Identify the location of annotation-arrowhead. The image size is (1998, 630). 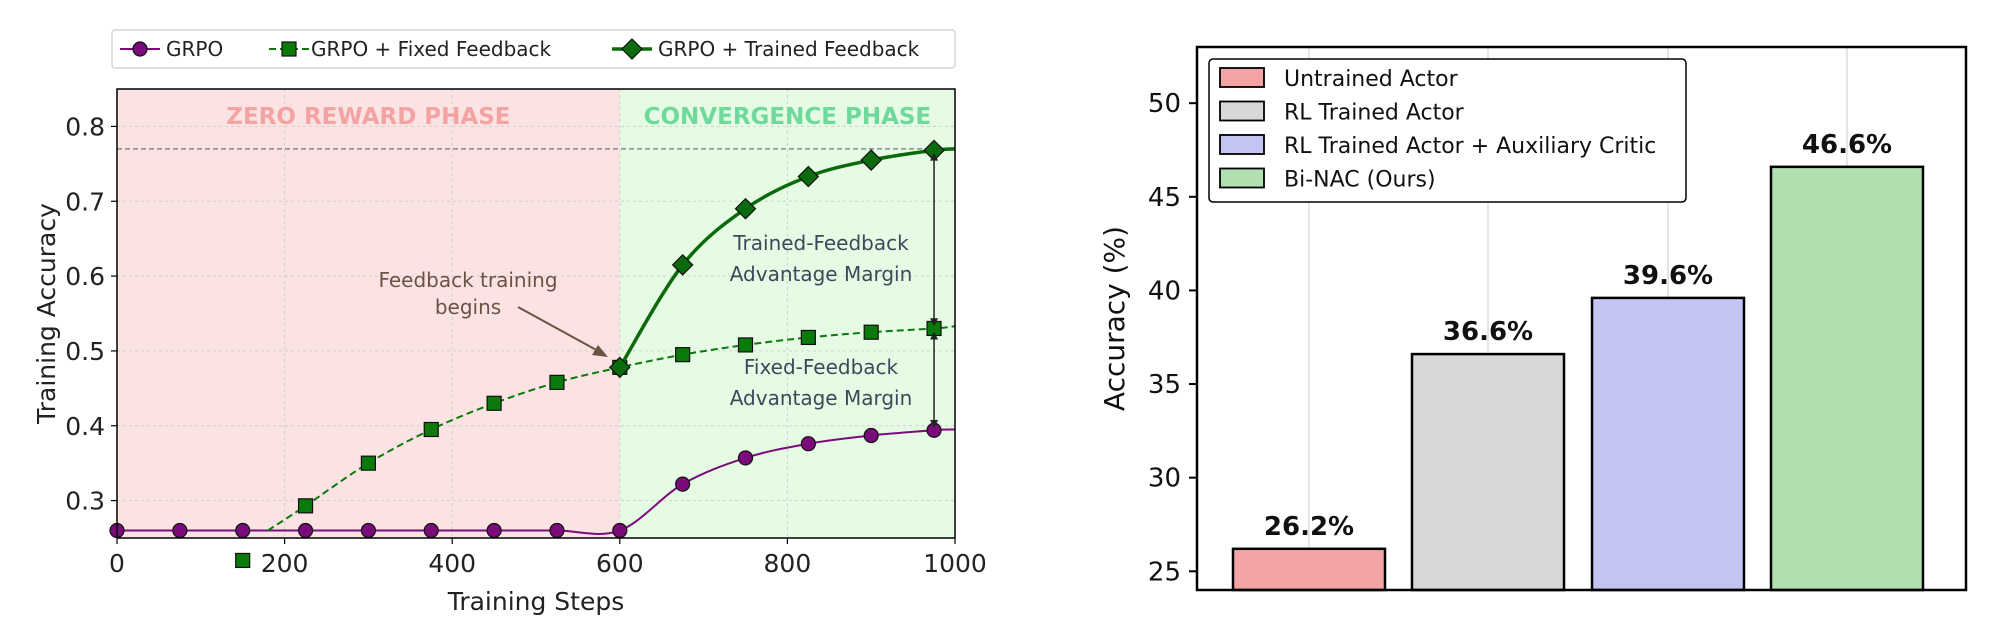
(600, 351).